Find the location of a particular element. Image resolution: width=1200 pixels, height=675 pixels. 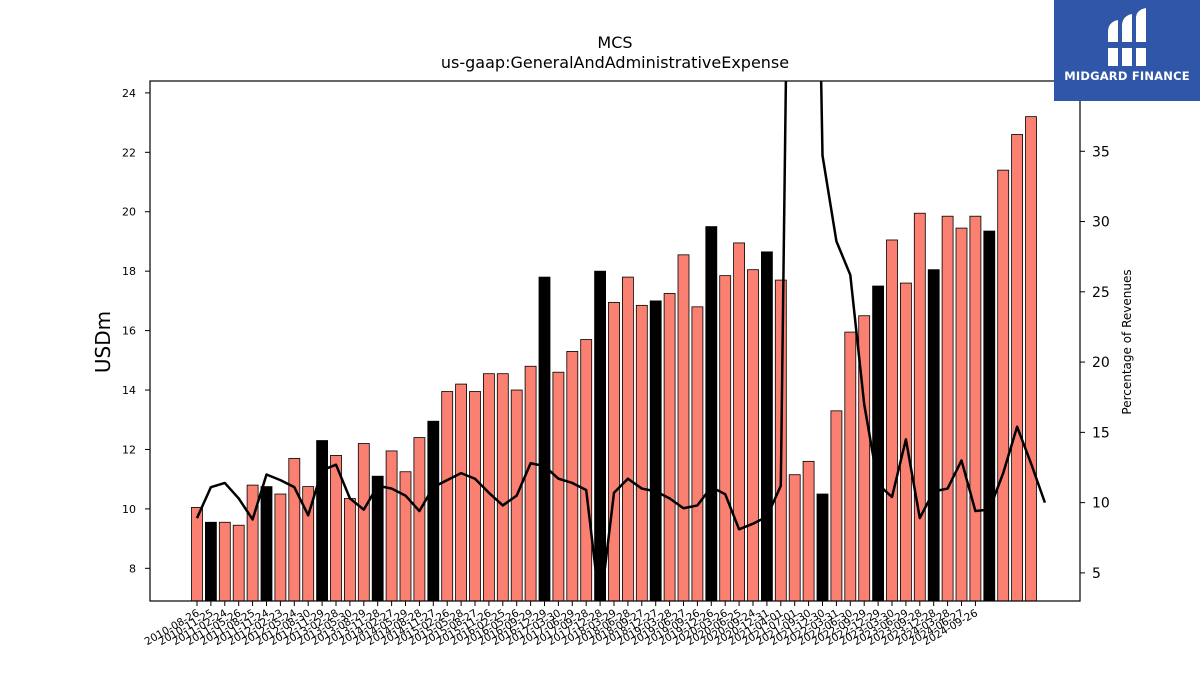

y-tick-label: 18 is located at coordinates (129, 271).